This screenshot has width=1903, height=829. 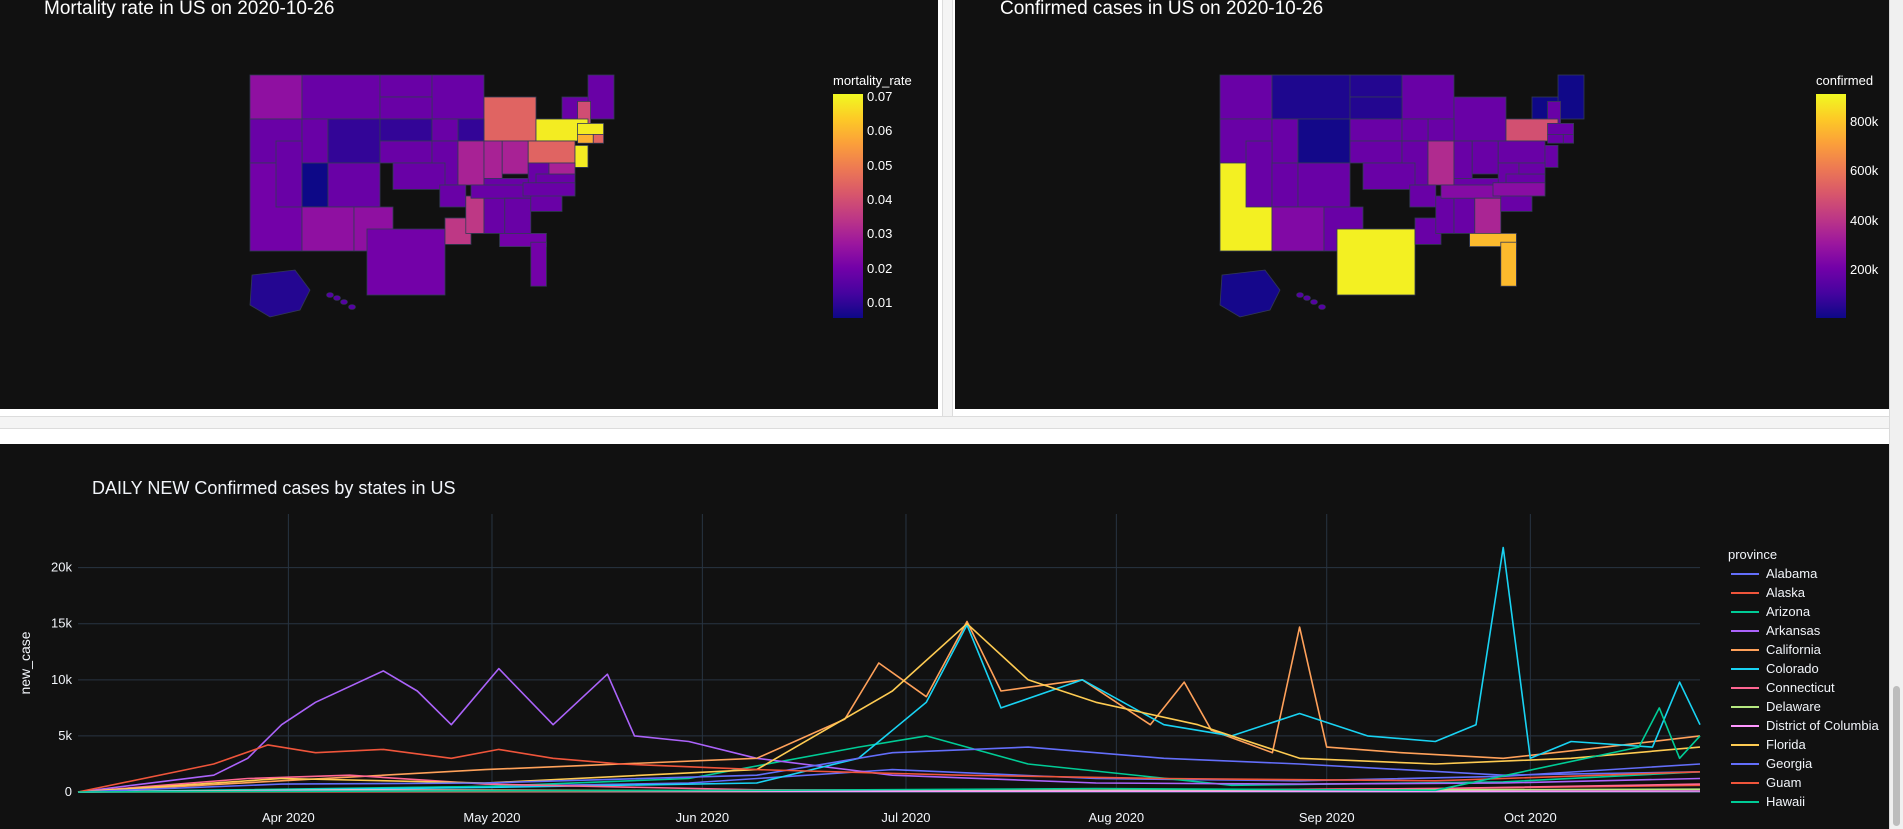 What do you see at coordinates (1776, 706) in the screenshot?
I see `legend-item: Delaware` at bounding box center [1776, 706].